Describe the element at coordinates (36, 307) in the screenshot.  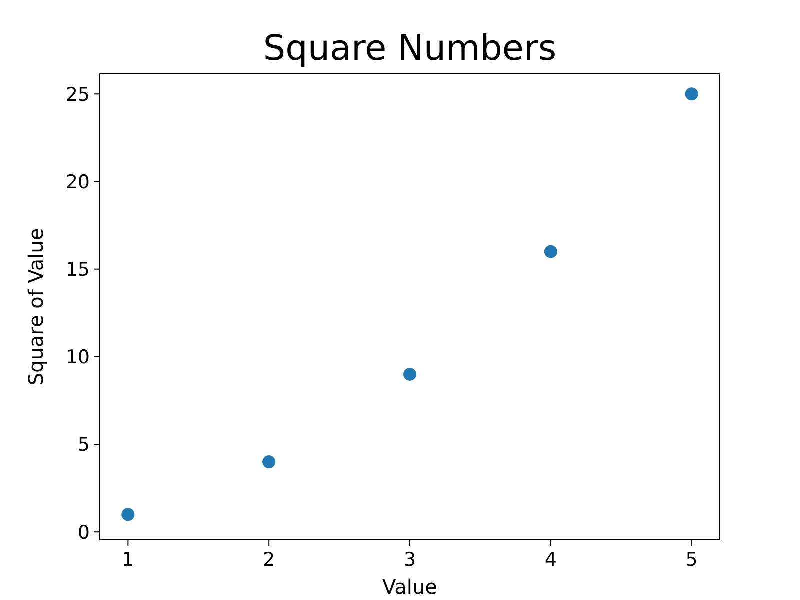
I see `y-axis-title: Square of Value` at that location.